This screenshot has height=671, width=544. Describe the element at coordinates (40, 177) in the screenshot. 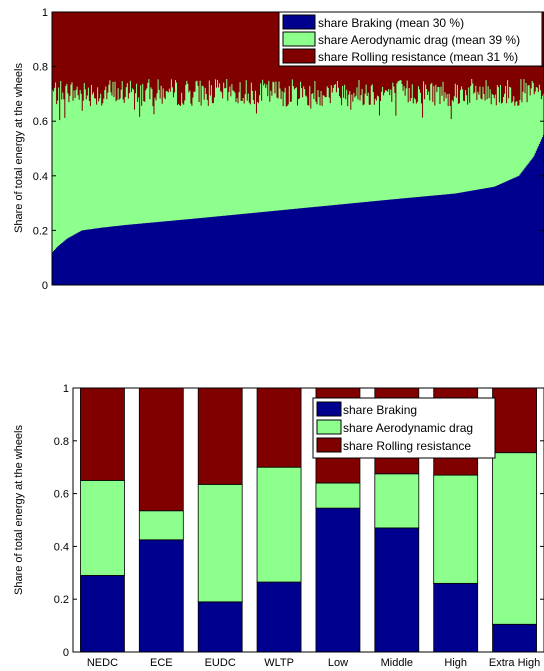

I see `chart-top-ytick-label: 0.4` at that location.